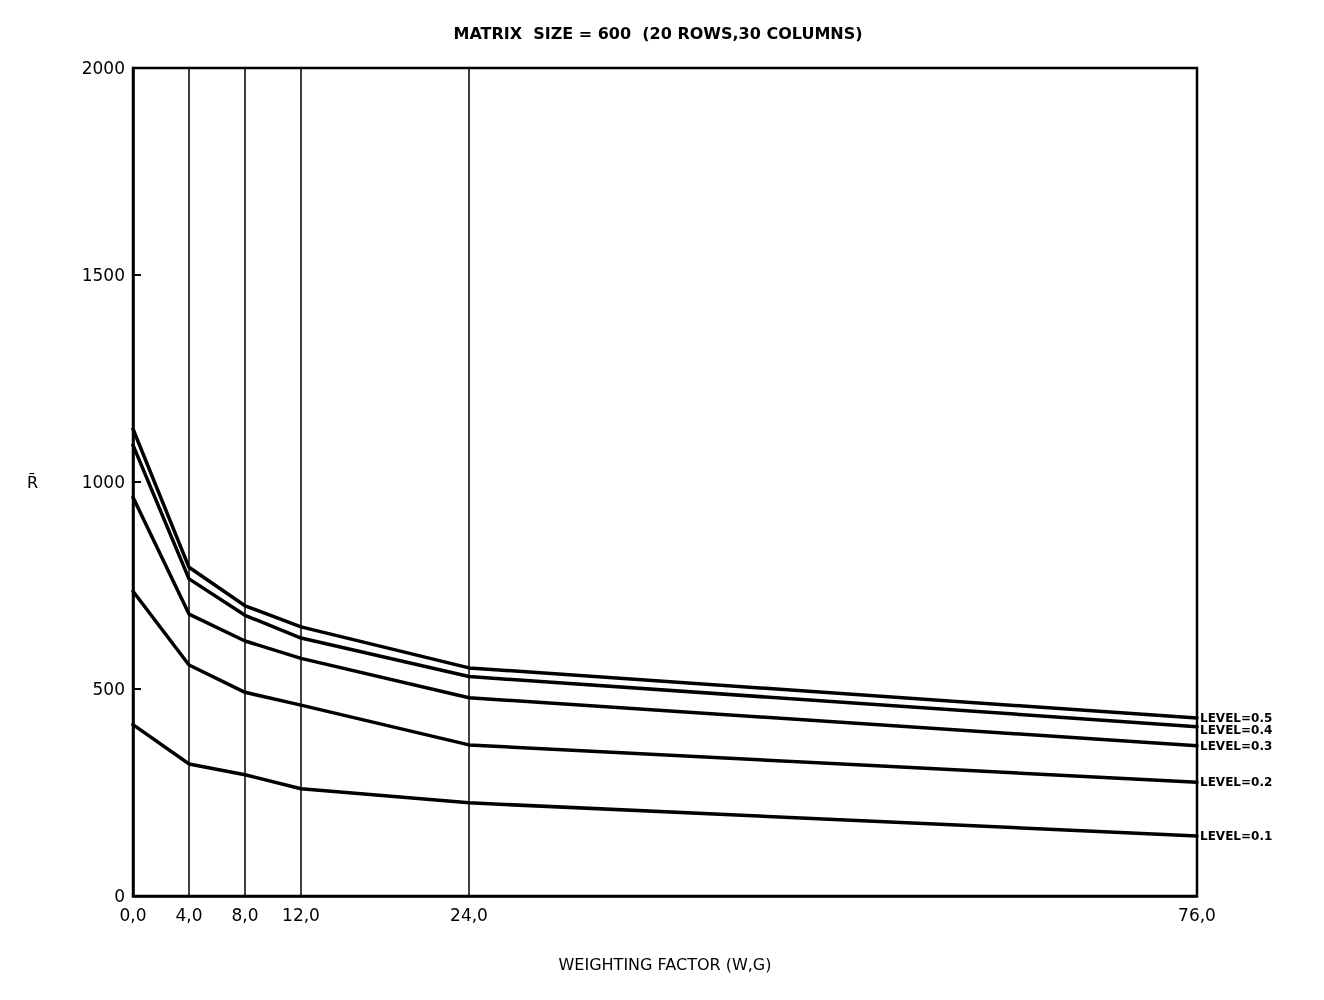 The width and height of the screenshot is (1324, 1000). What do you see at coordinates (108, 689) in the screenshot?
I see `y-tick-label: 500` at bounding box center [108, 689].